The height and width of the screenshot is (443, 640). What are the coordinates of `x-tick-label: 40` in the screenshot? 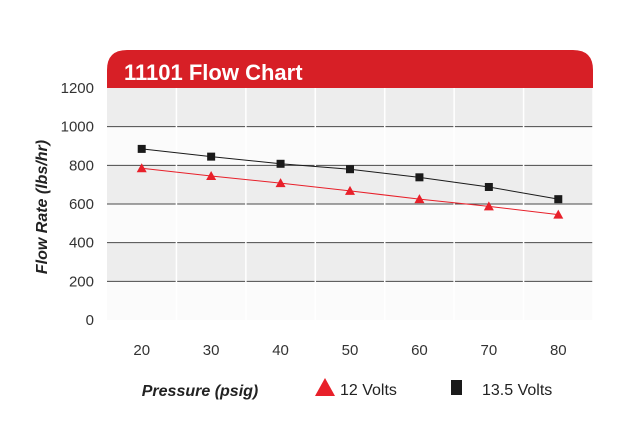 It's located at (280, 350).